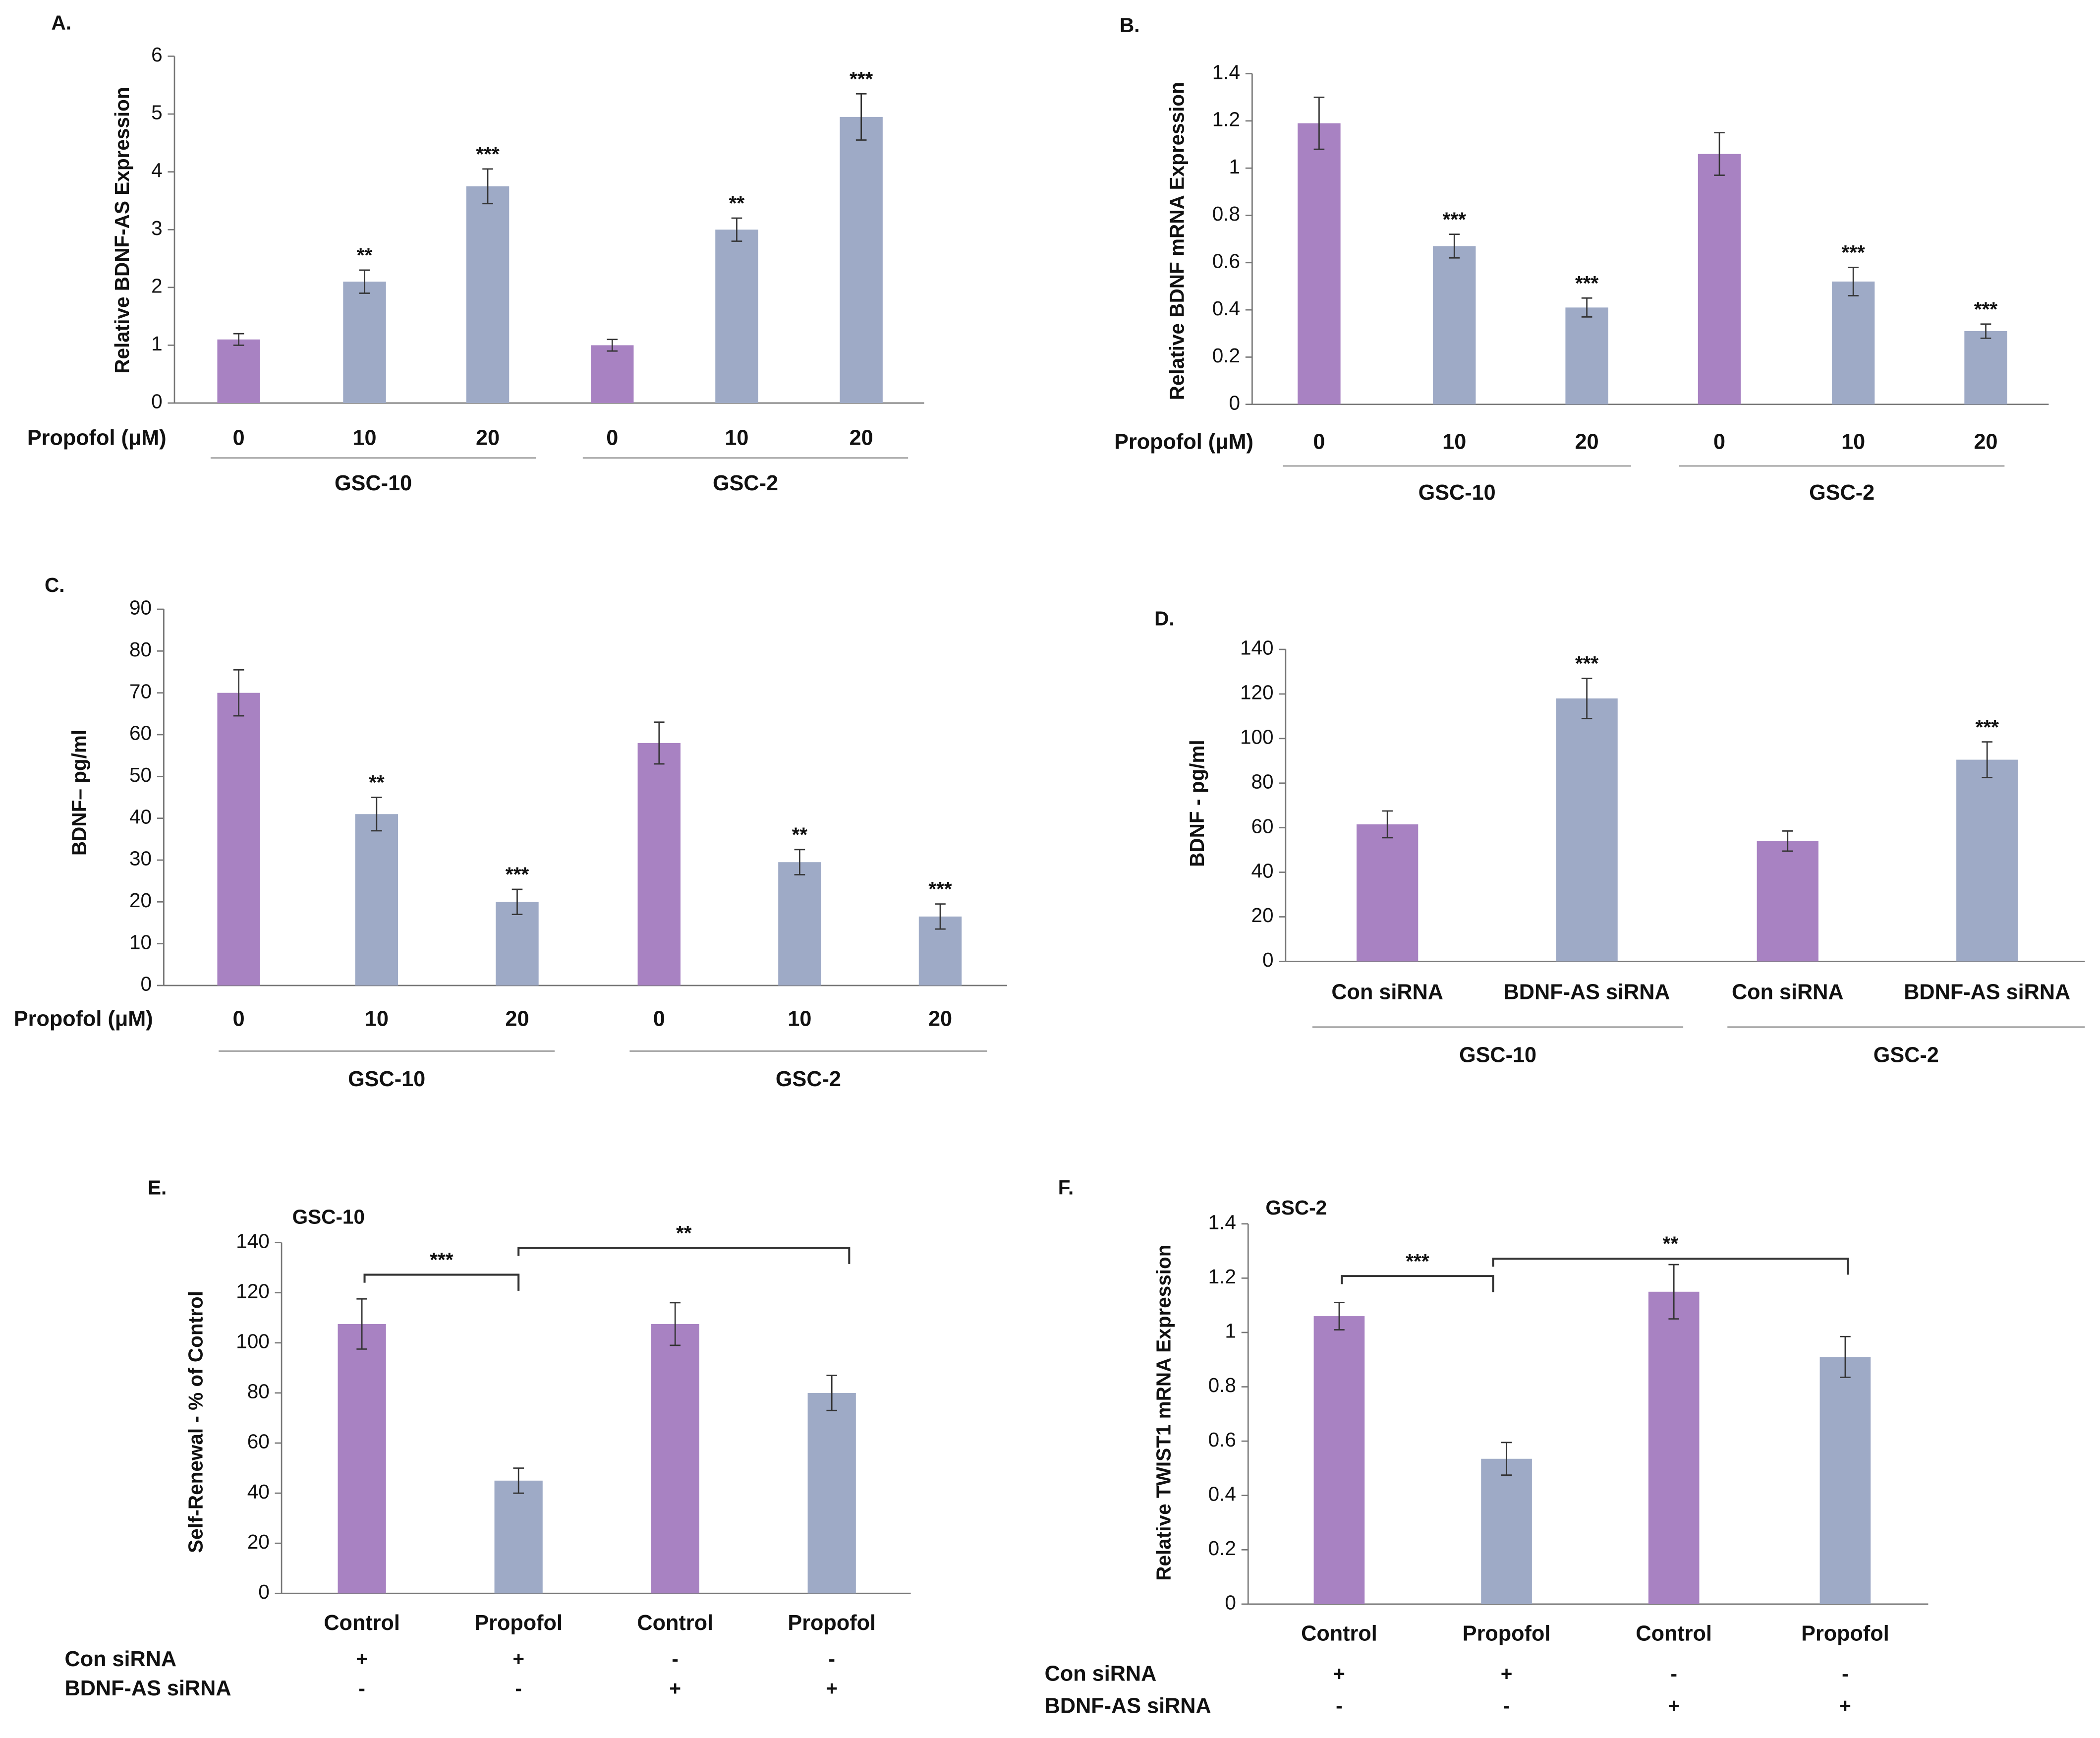 The height and width of the screenshot is (1738, 2100). I want to click on panel-label: E., so click(157, 1187).